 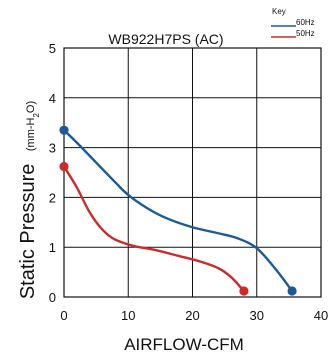 I want to click on y-axis-label: Static Pressure (mm-H2O), so click(x=29, y=200).